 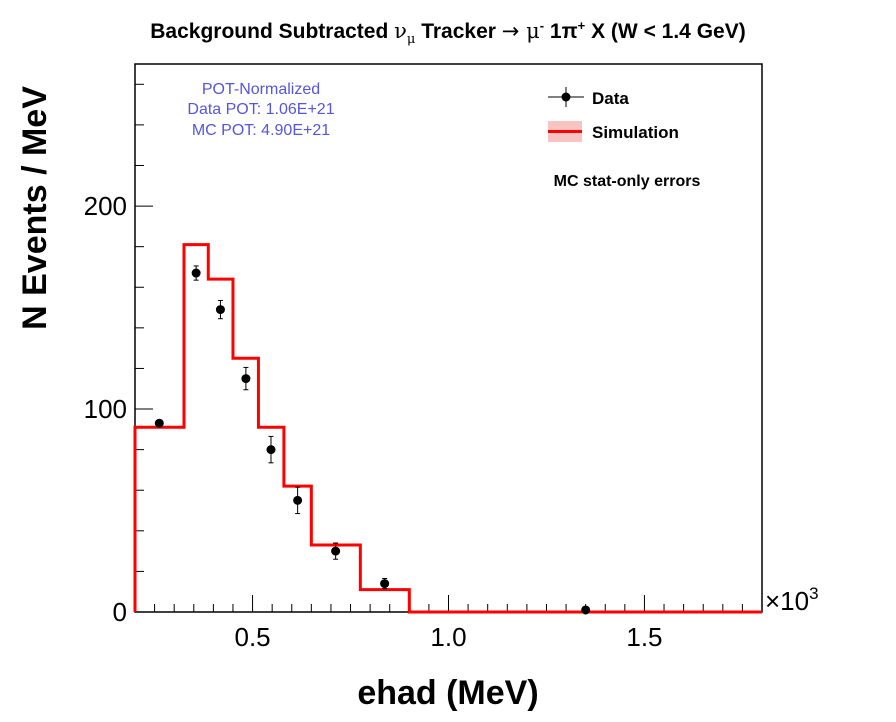 What do you see at coordinates (566, 97) in the screenshot?
I see `legend-data-marker` at bounding box center [566, 97].